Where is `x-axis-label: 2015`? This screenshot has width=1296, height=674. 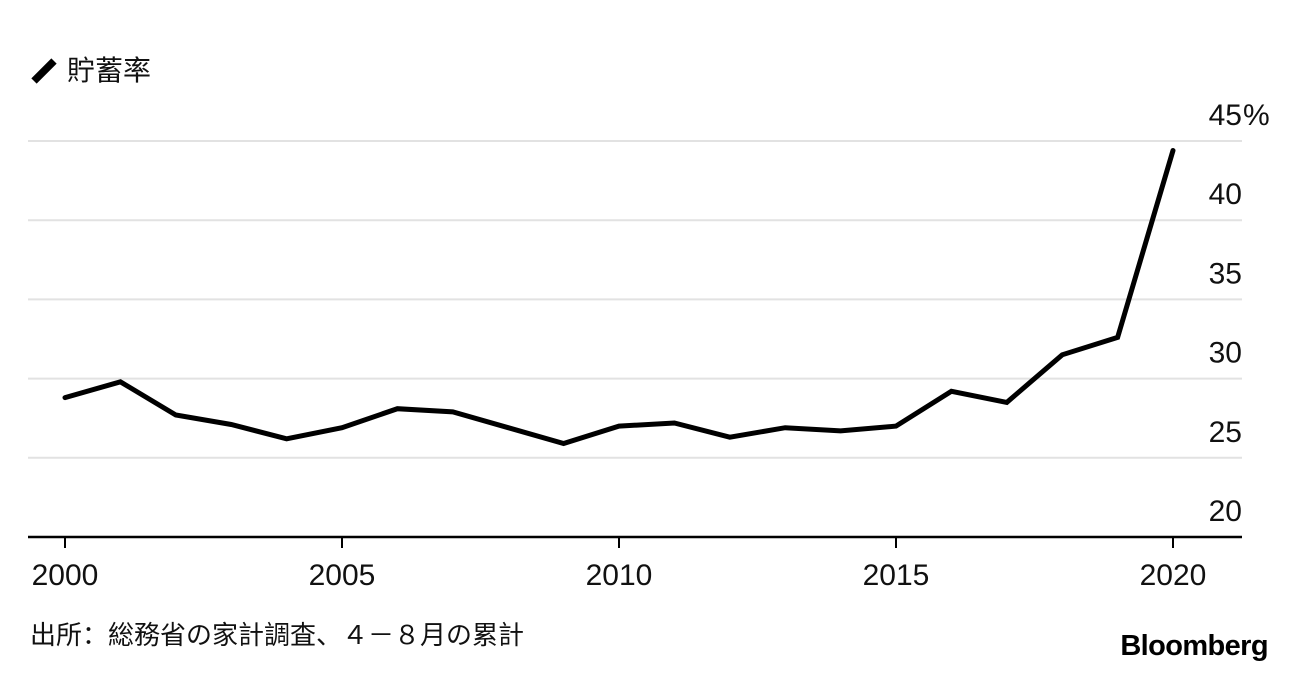 x-axis-label: 2015 is located at coordinates (896, 575).